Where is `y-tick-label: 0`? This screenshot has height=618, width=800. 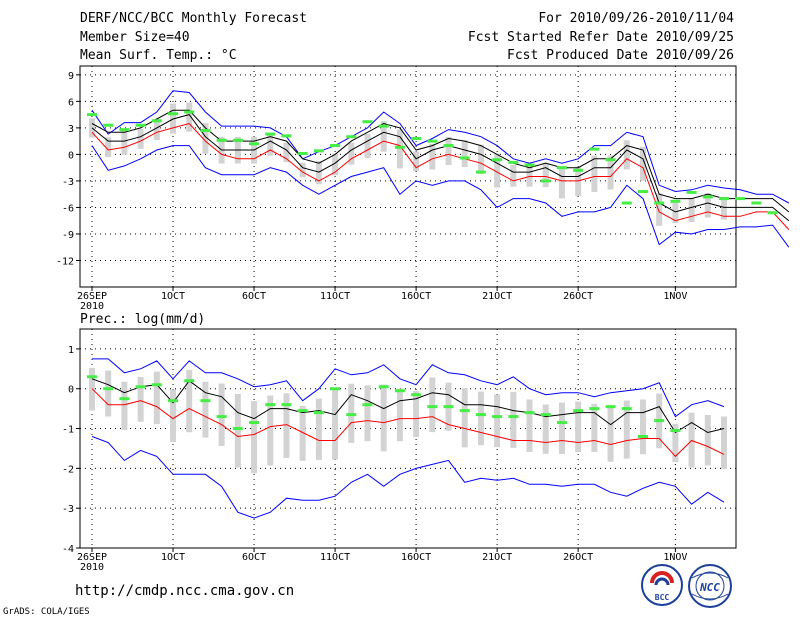
y-tick-label: 0 is located at coordinates (71, 390).